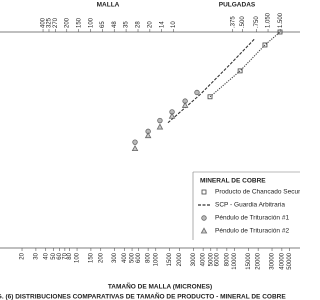  I want to click on x-tick-label: 50, so click(54, 255).